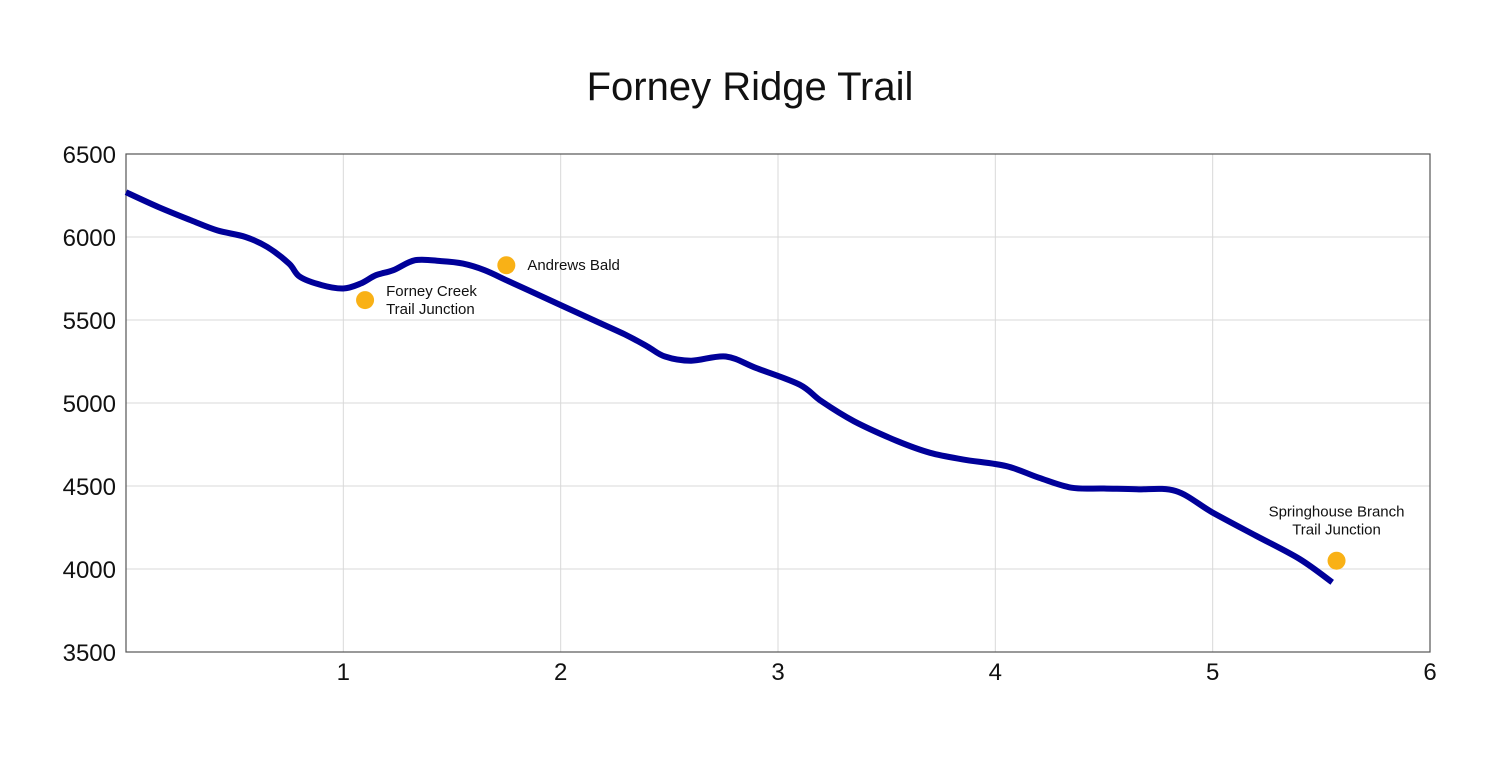  Describe the element at coordinates (431, 291) in the screenshot. I see `waypoint-label: Forney Creek` at that location.